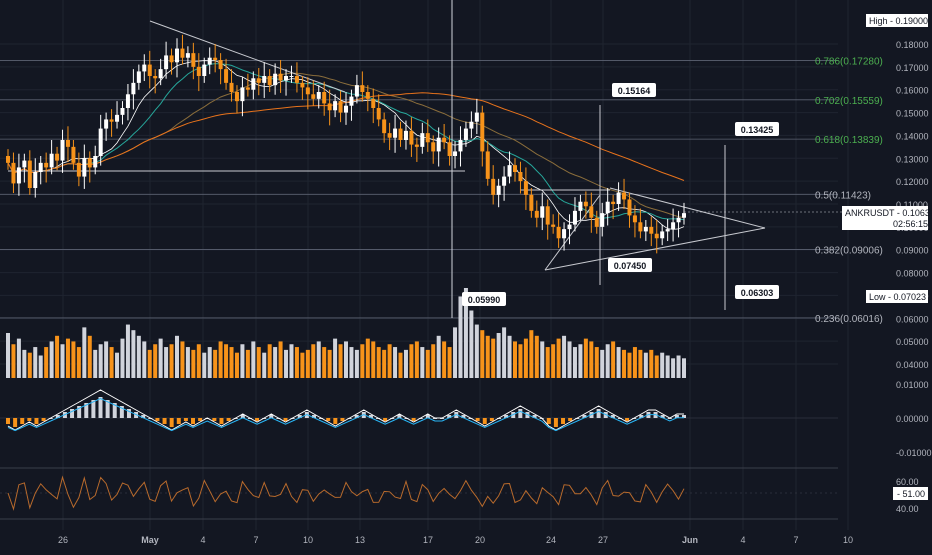 Image resolution: width=932 pixels, height=555 pixels. I want to click on time-tick-label: 10, so click(308, 540).